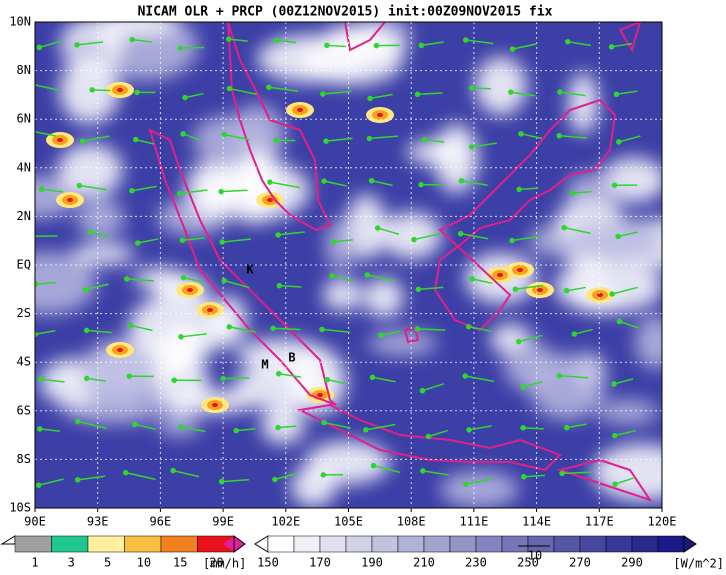  What do you see at coordinates (24, 459) in the screenshot?
I see `latitude-label: 8S` at bounding box center [24, 459].